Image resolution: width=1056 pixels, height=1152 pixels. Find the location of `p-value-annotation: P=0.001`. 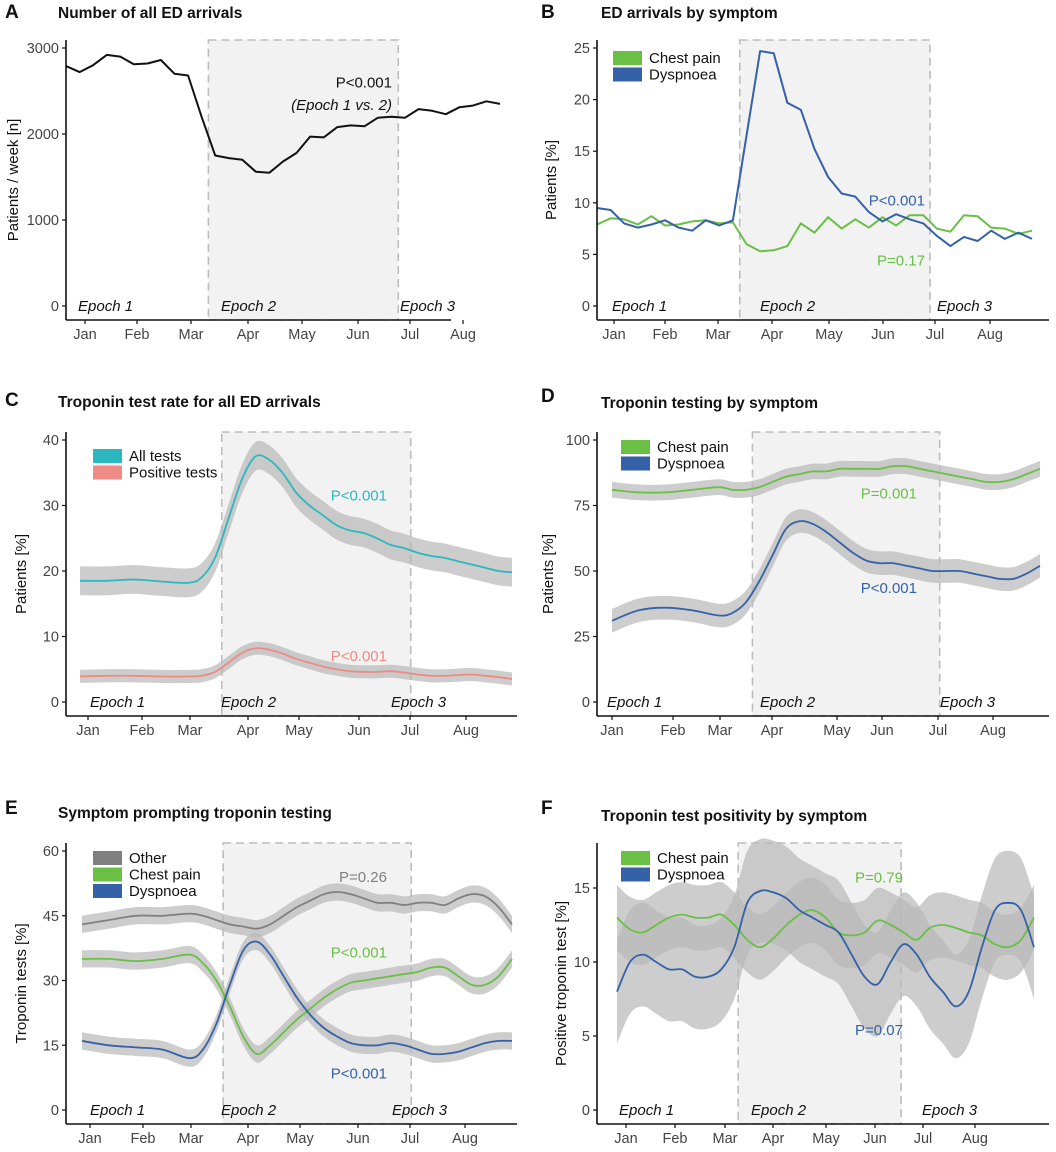

p-value-annotation: P=0.001 is located at coordinates (889, 494).